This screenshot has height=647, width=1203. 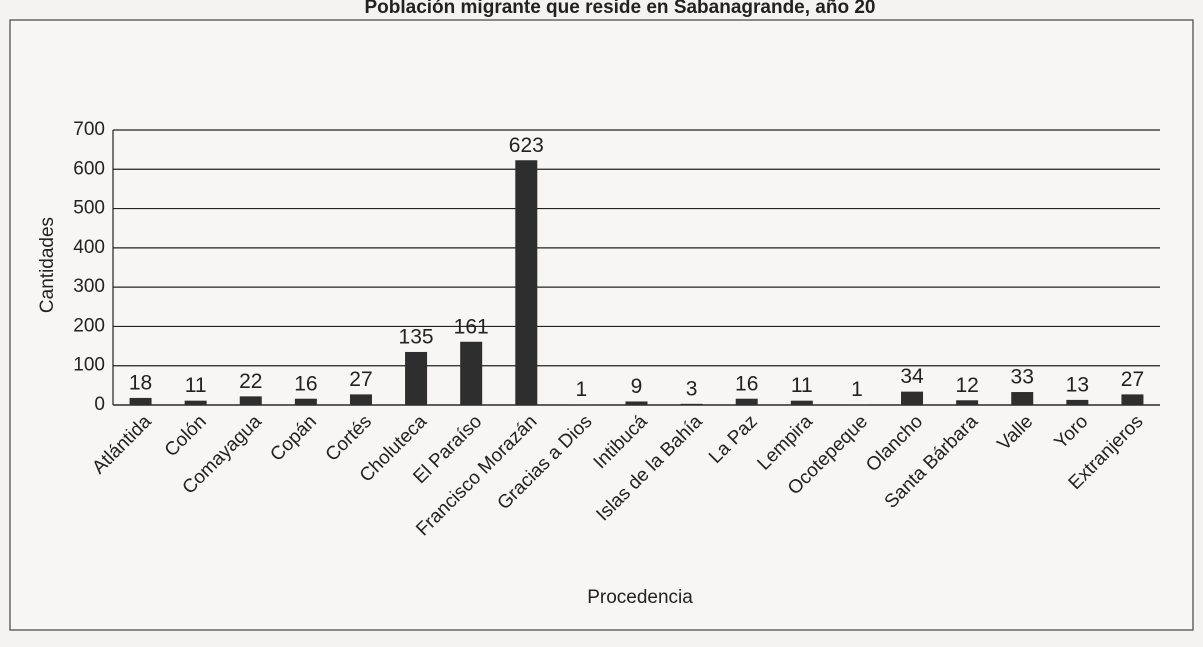 I want to click on value-label: 9, so click(x=637, y=386).